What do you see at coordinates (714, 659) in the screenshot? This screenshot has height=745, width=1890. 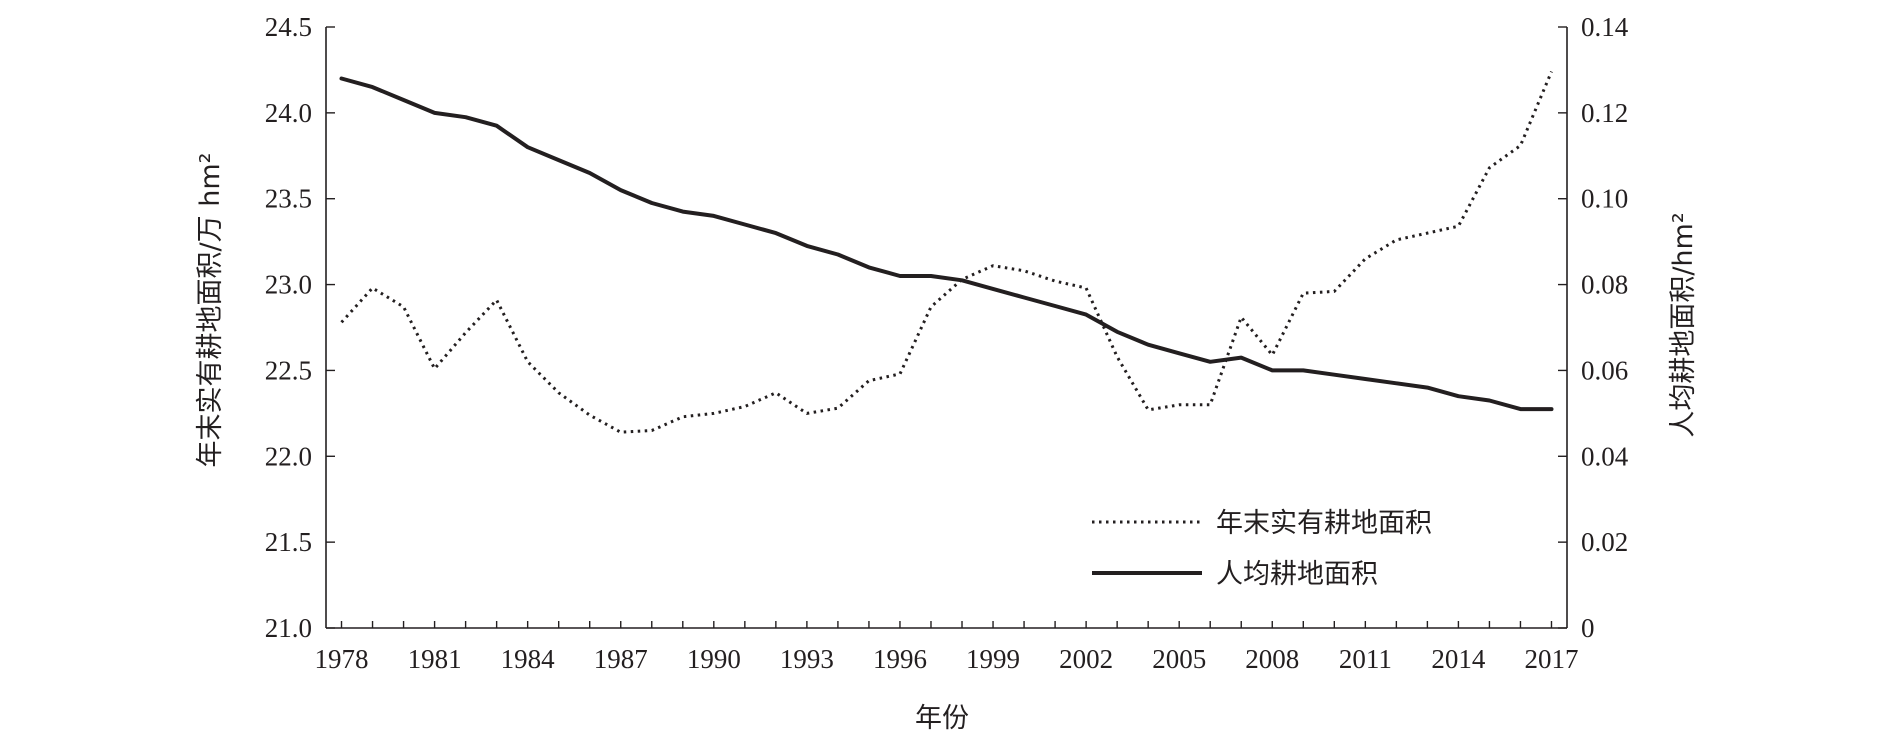 I see `x-tick-label: 1990` at bounding box center [714, 659].